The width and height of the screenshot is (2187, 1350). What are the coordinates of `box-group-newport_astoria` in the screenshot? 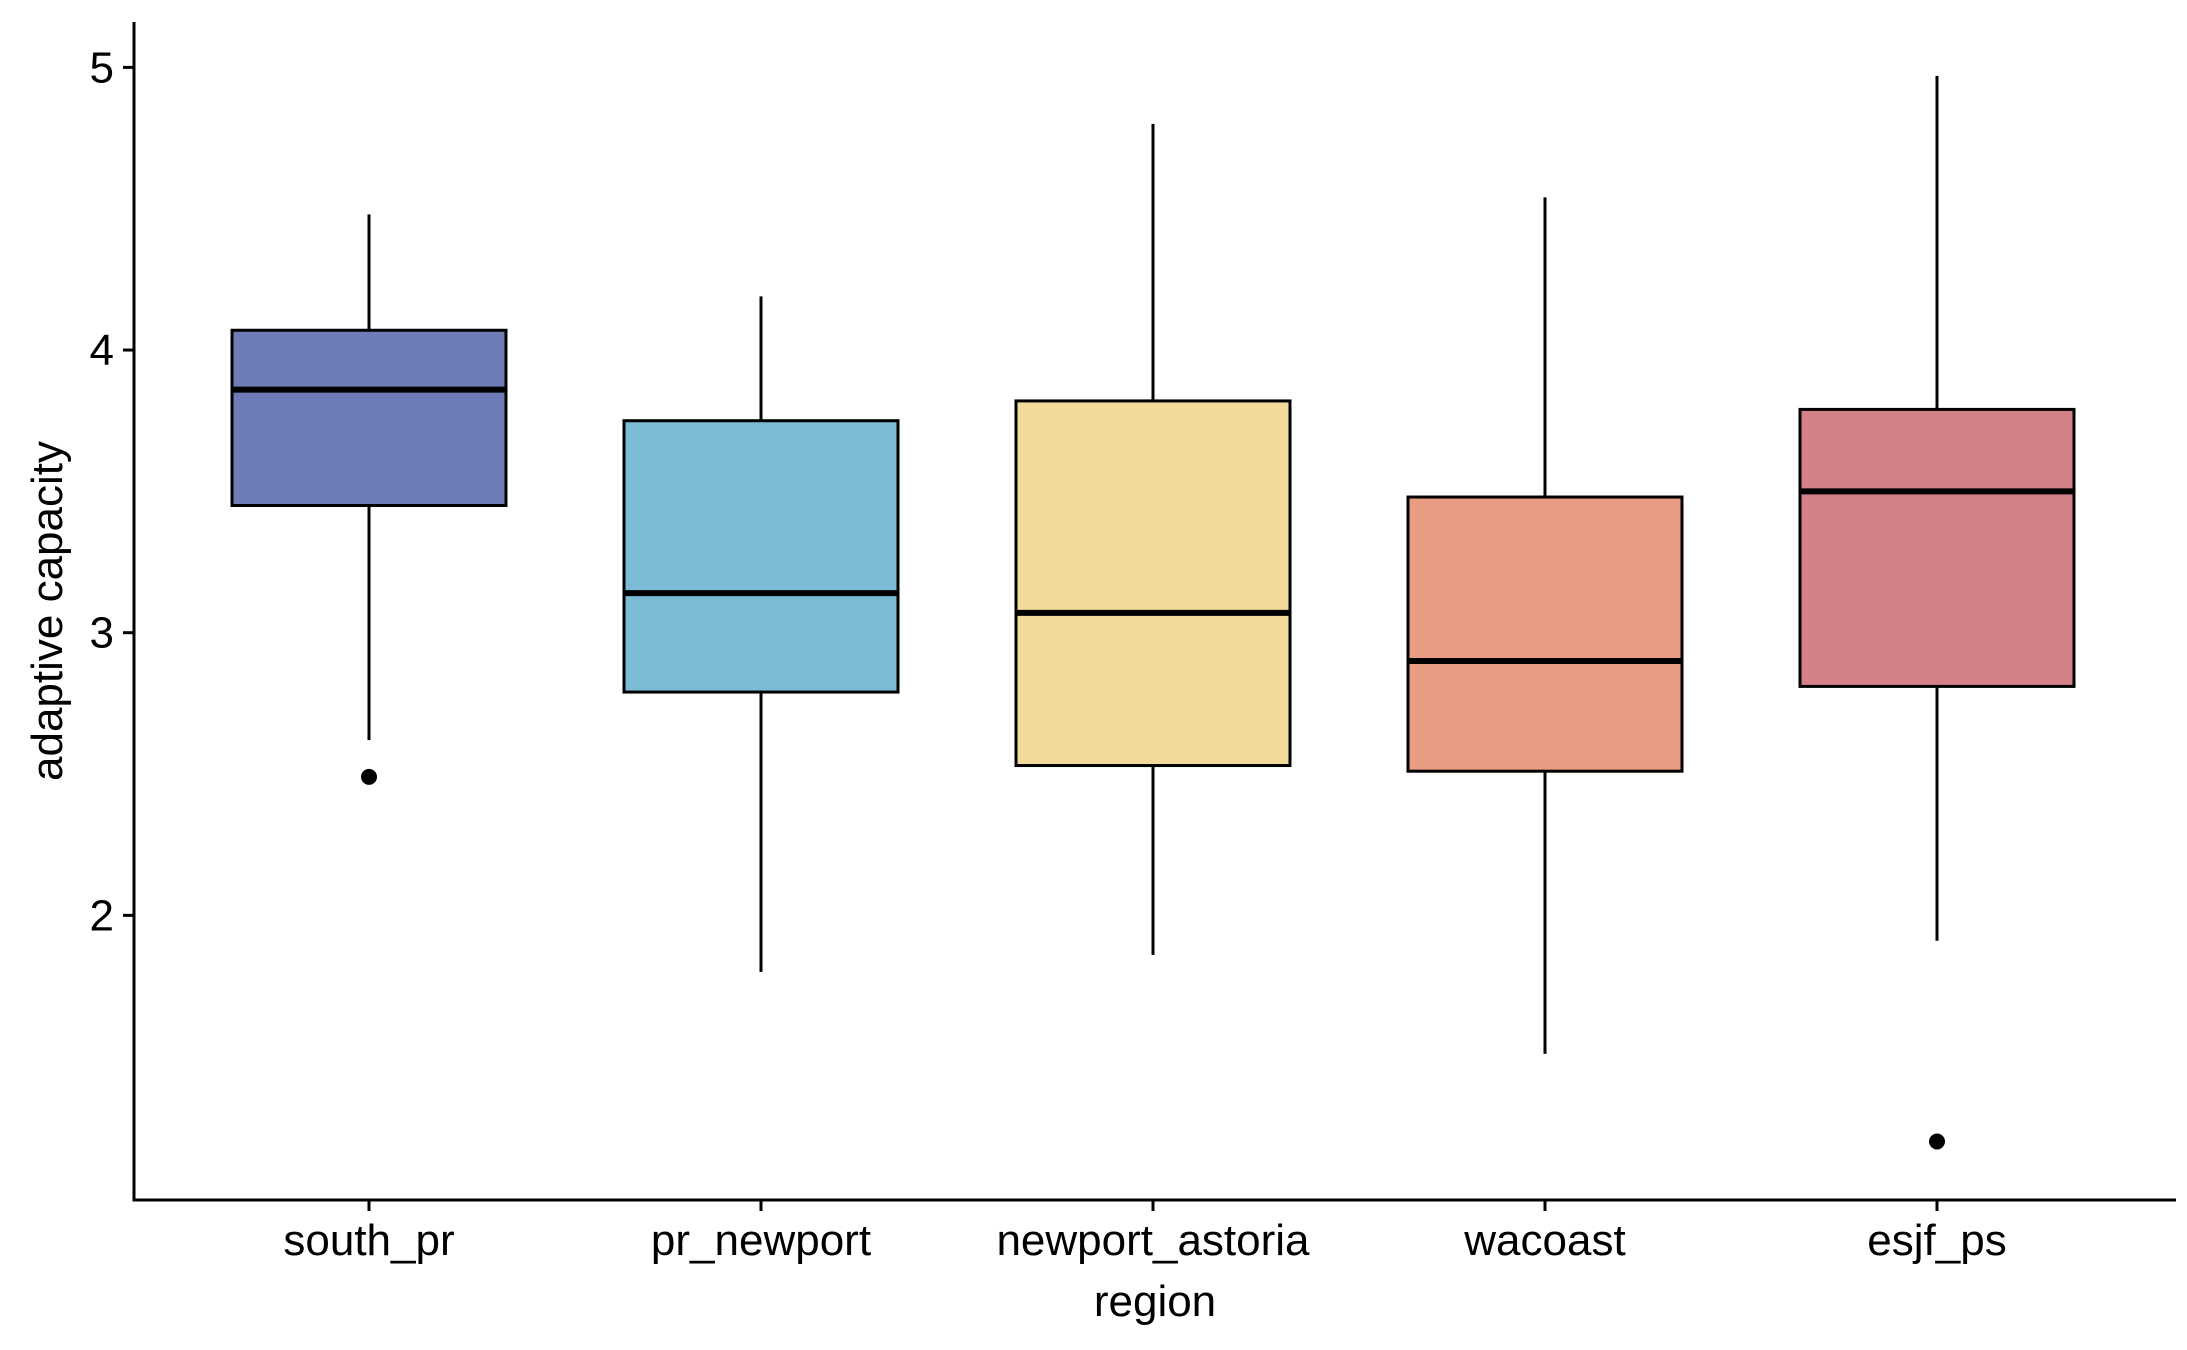 It's located at (1153, 539).